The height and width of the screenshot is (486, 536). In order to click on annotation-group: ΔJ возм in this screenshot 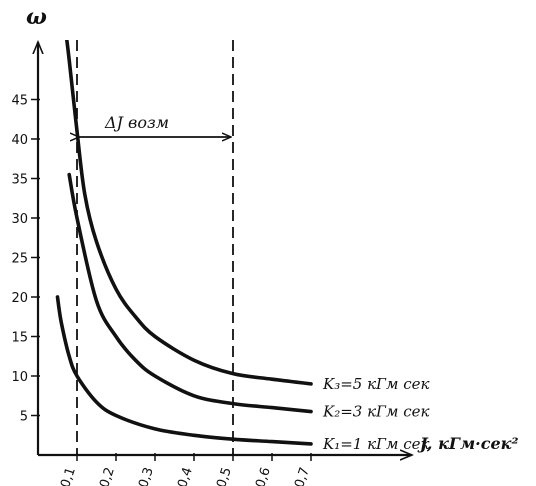, I will do `click(155, 125)`.